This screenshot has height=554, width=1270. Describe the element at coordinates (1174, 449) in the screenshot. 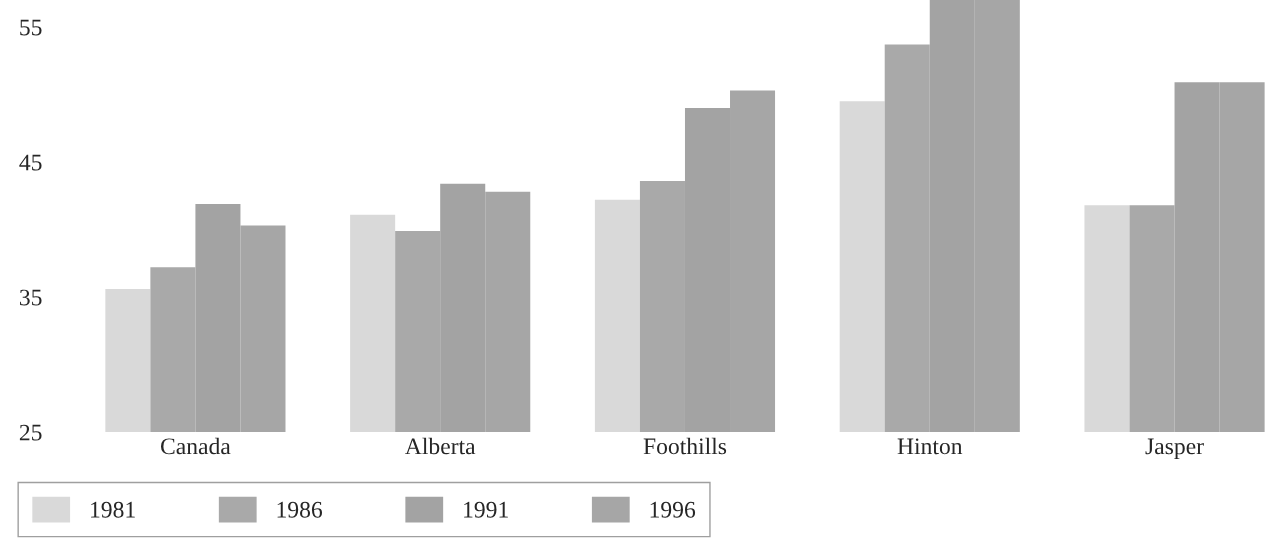

I see `x-tick-label: Jasper` at that location.